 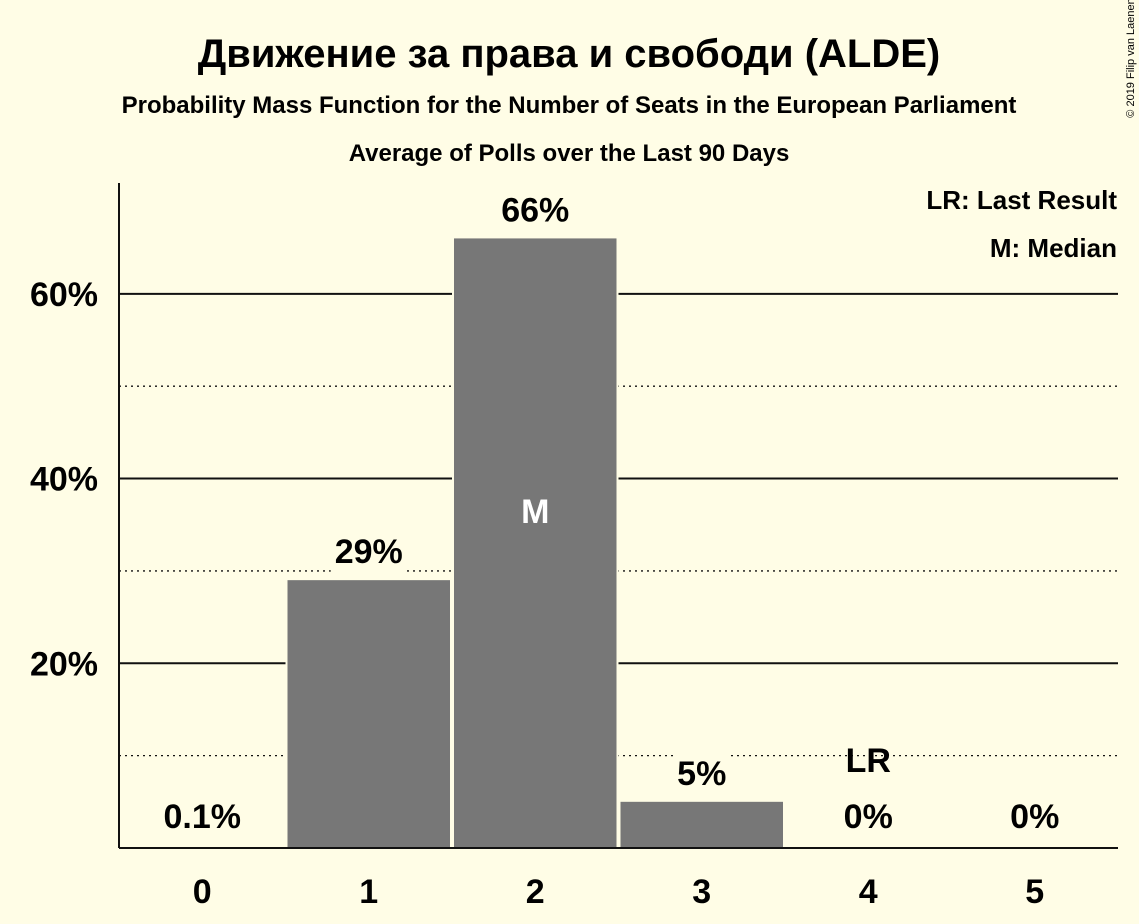 What do you see at coordinates (64, 295) in the screenshot?
I see `y-tick-label-60: 60%` at bounding box center [64, 295].